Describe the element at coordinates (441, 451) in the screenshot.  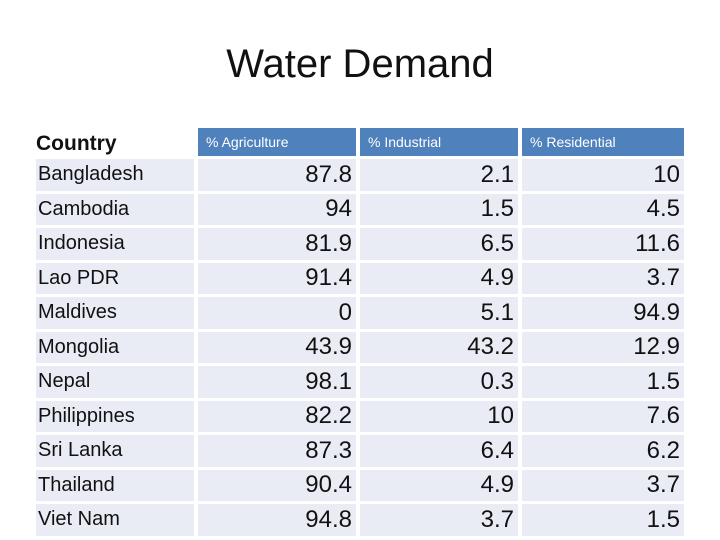
I see `cell-industrial: 6.4` at that location.